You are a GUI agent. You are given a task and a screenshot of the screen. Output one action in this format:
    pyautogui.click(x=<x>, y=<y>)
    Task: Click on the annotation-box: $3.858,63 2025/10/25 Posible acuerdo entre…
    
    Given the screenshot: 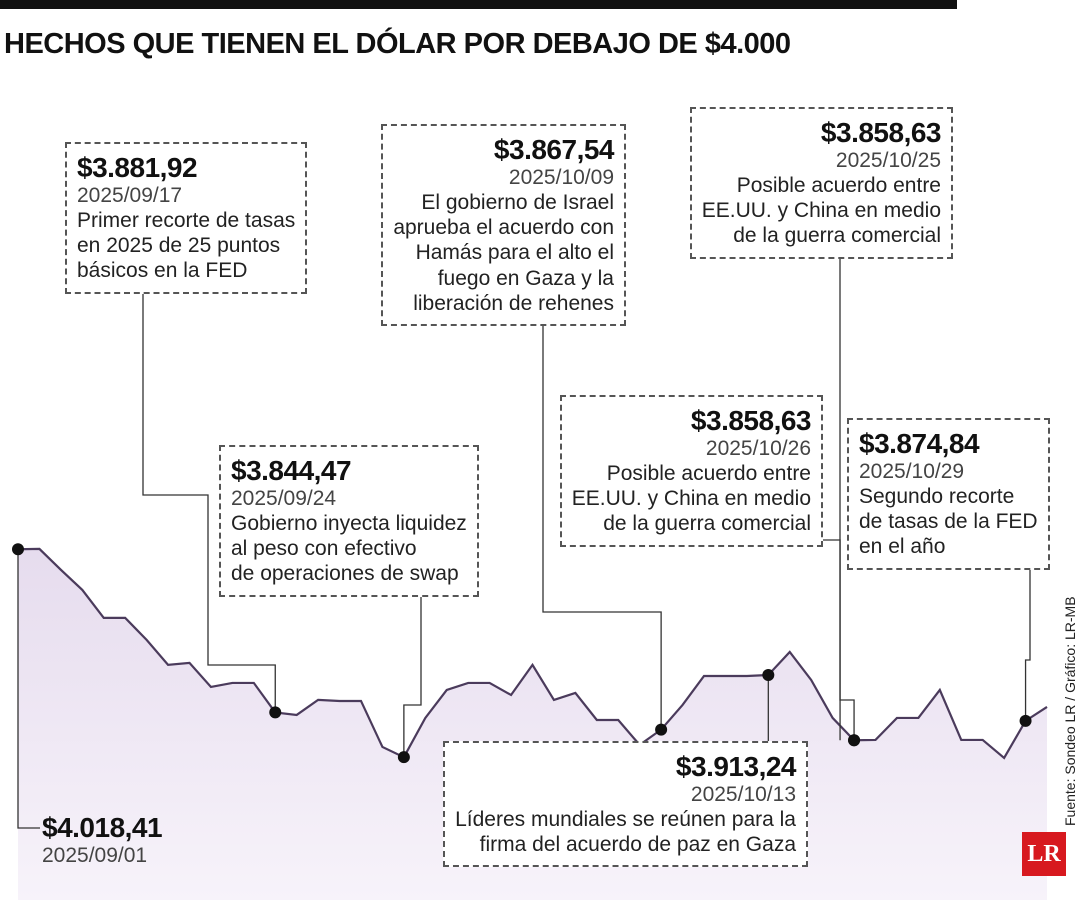 What is the action you would take?
    pyautogui.click(x=821, y=183)
    